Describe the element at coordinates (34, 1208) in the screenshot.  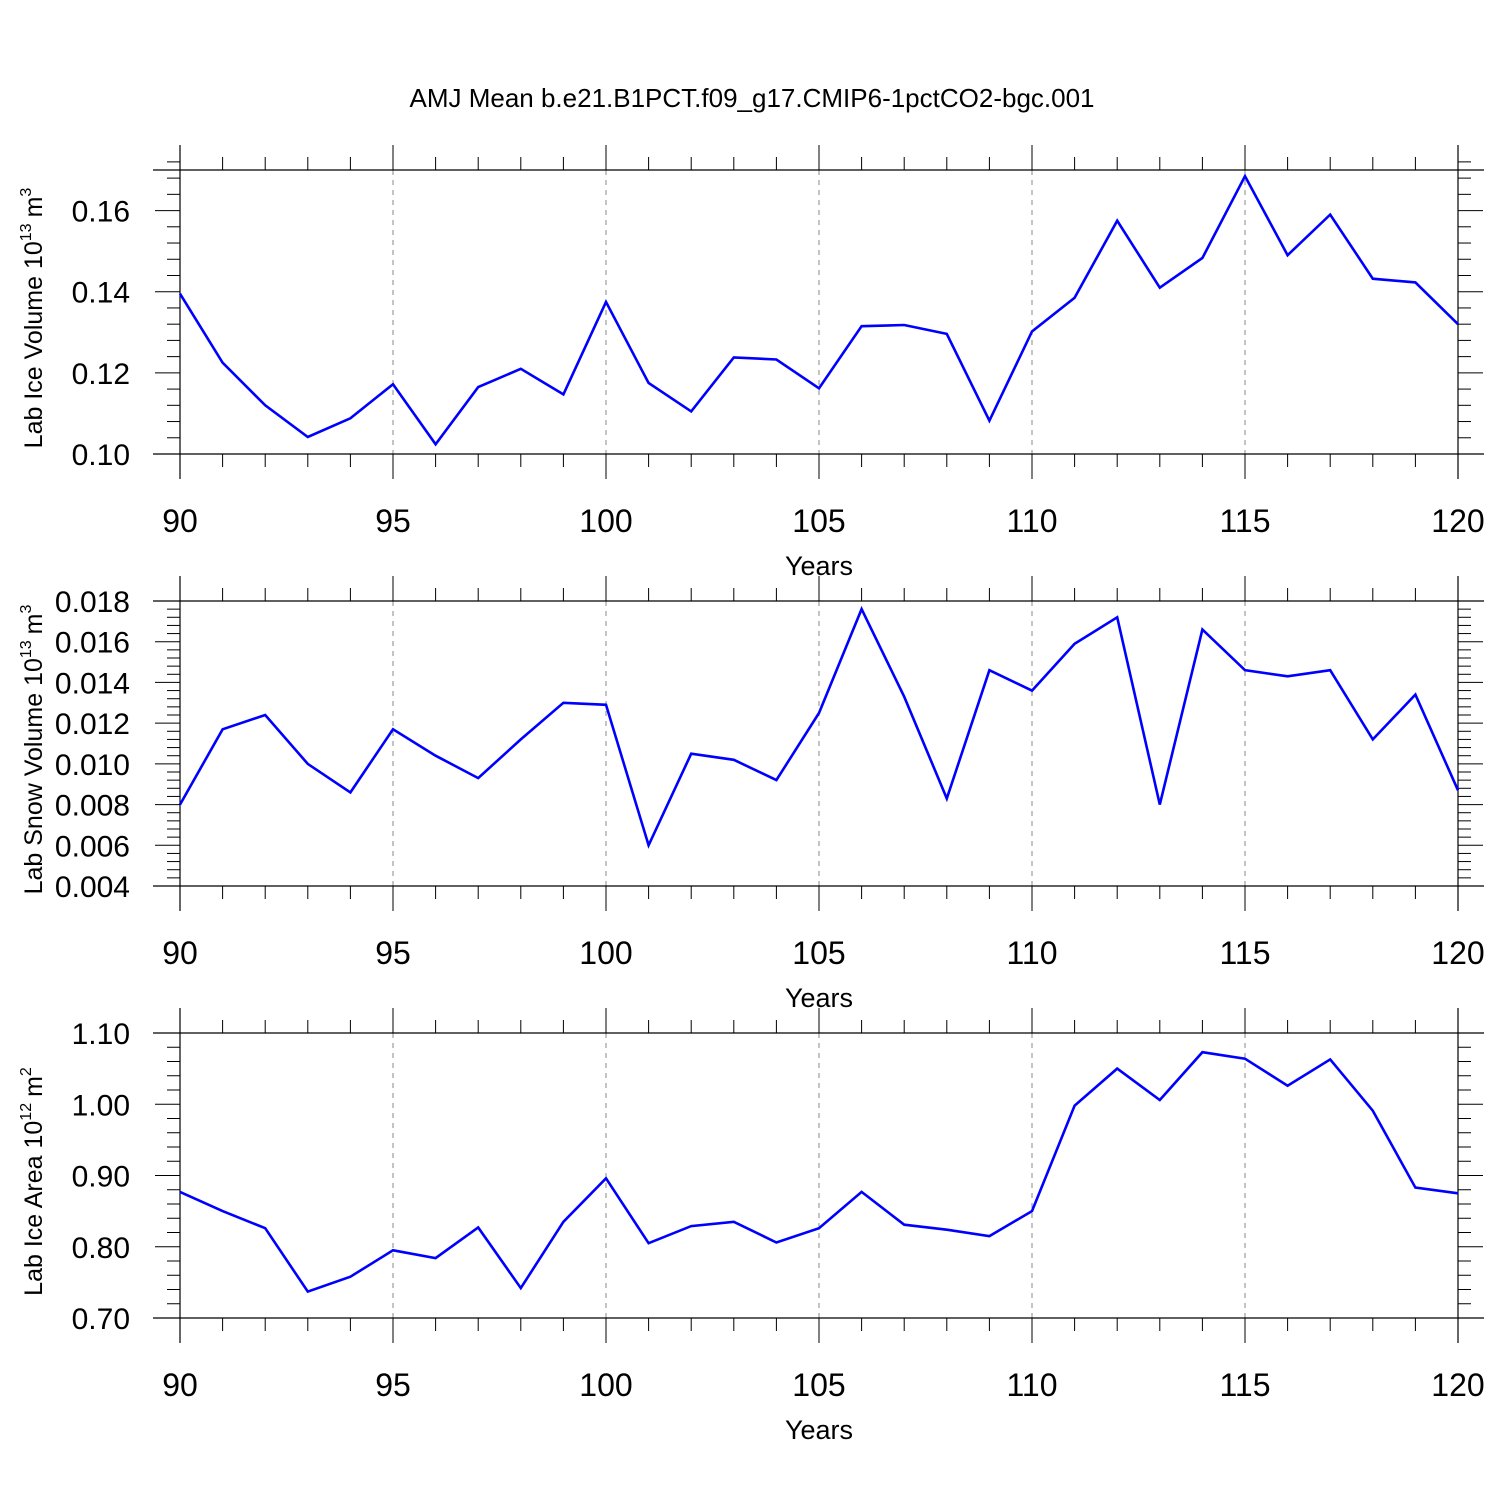
I see `y-axis-label-text: Lab Ice Area 10` at that location.